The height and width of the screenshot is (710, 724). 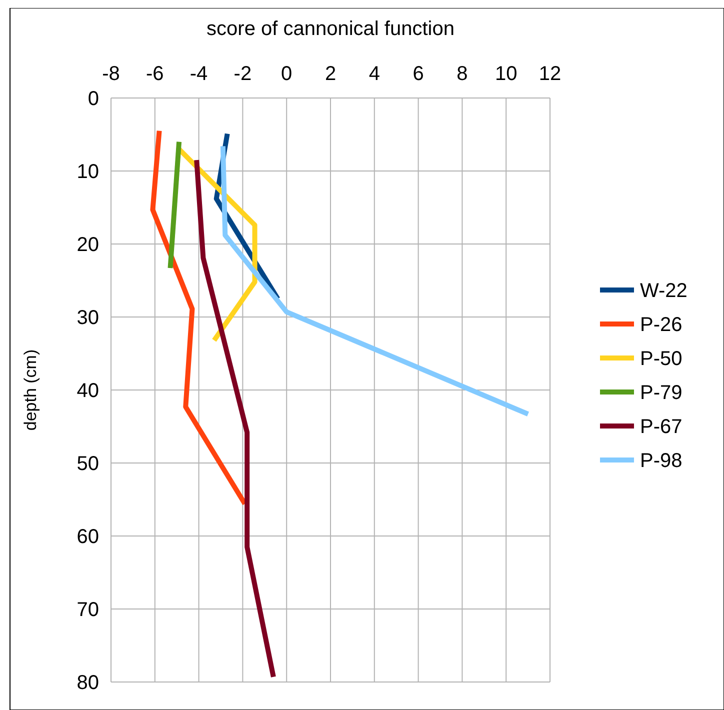 What do you see at coordinates (111, 74) in the screenshot?
I see `x-tick-label: -8` at bounding box center [111, 74].